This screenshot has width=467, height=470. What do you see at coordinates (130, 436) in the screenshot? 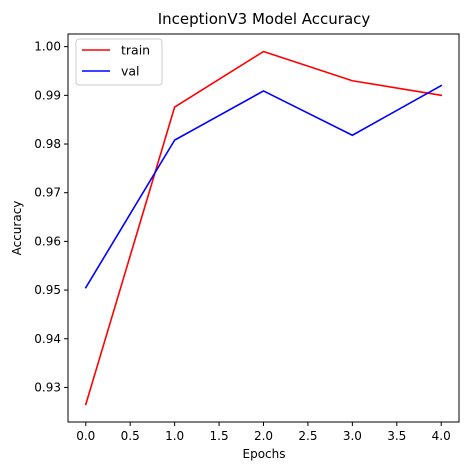
I see `x-tick-label: 0.5` at bounding box center [130, 436].